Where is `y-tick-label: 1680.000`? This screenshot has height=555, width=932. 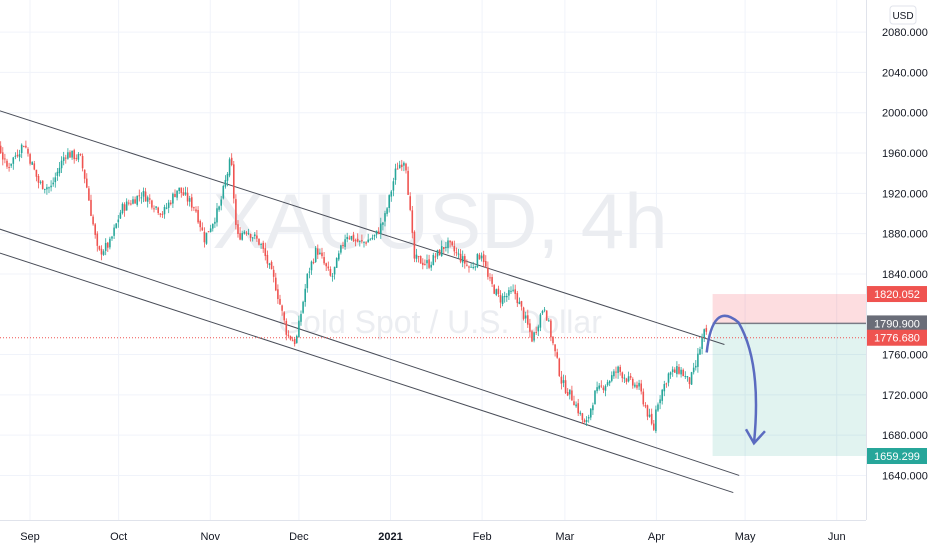 y-tick-label: 1680.000 is located at coordinates (905, 436).